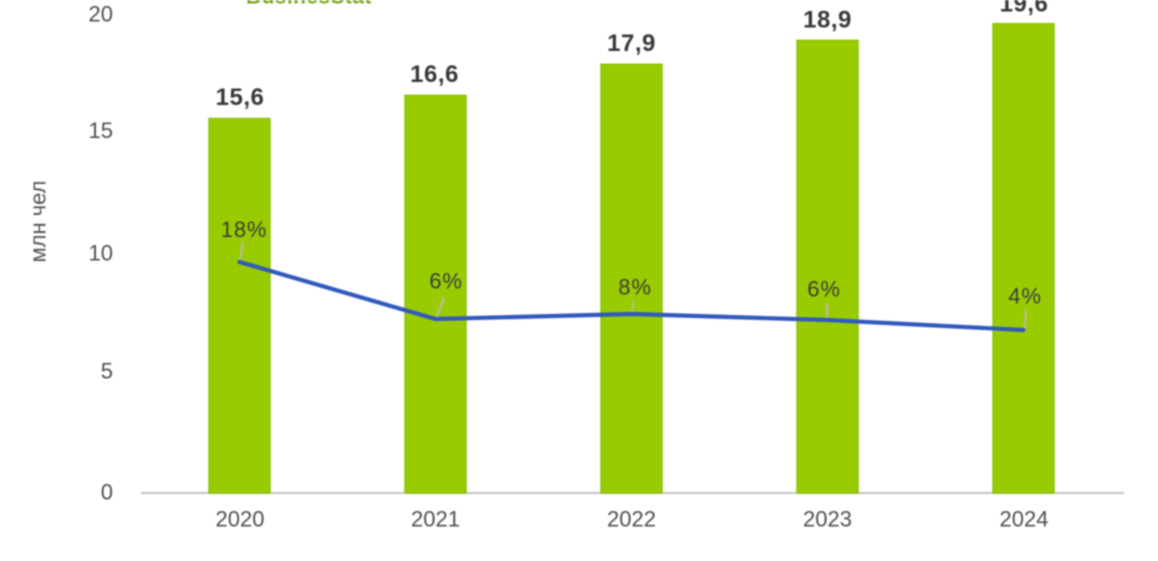 This screenshot has height=561, width=1158. Describe the element at coordinates (244, 229) in the screenshot. I see `svg-text: 18%` at that location.